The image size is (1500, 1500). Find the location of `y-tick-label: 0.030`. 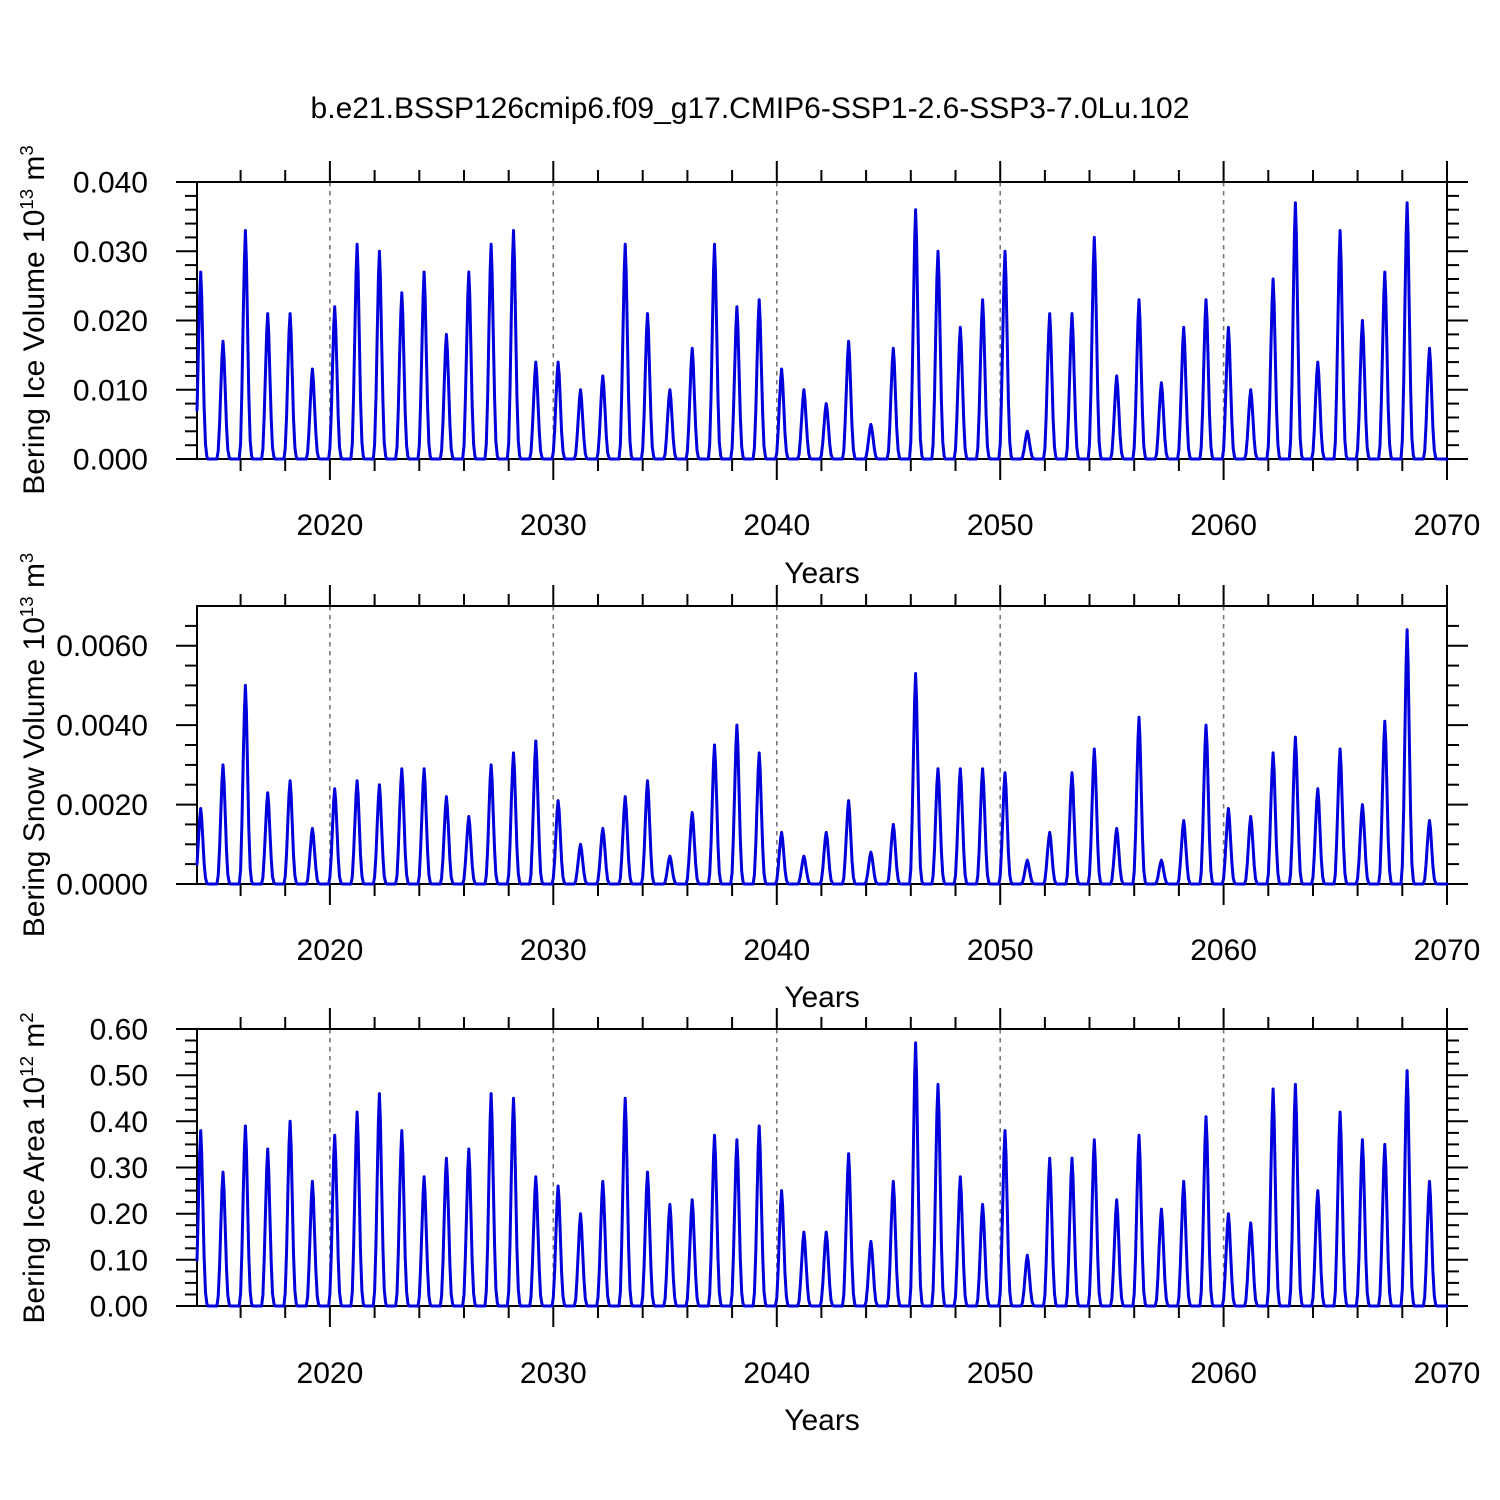

y-tick-label: 0.030 is located at coordinates (110, 252).